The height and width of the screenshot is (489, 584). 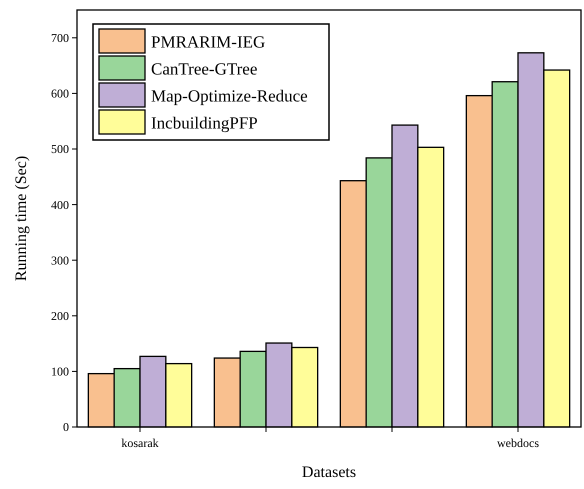 What do you see at coordinates (204, 69) in the screenshot?
I see `legend-label: CanTree-GTree` at bounding box center [204, 69].